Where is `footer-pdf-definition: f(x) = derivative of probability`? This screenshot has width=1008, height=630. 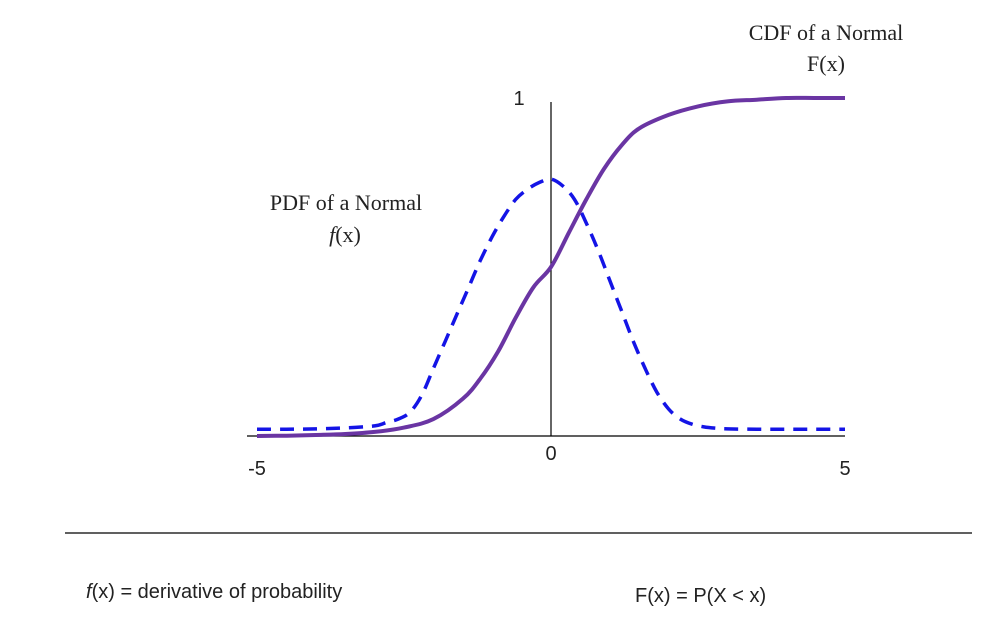 footer-pdf-definition: f(x) = derivative of probability is located at coordinates (214, 592).